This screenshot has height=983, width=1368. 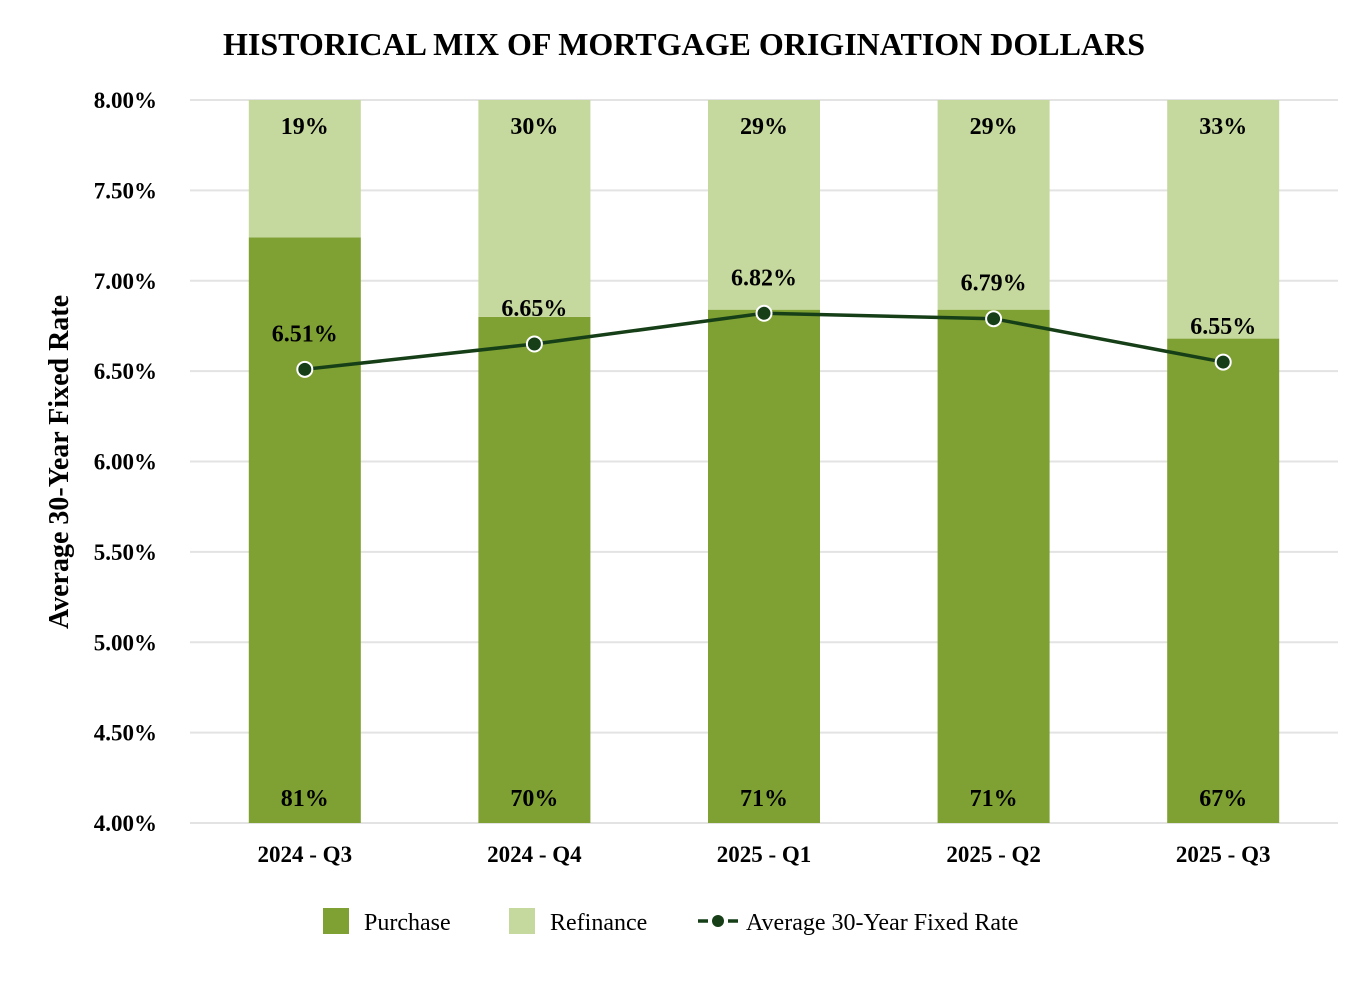 What do you see at coordinates (125, 642) in the screenshot?
I see `y-tick-label: 5.00%` at bounding box center [125, 642].